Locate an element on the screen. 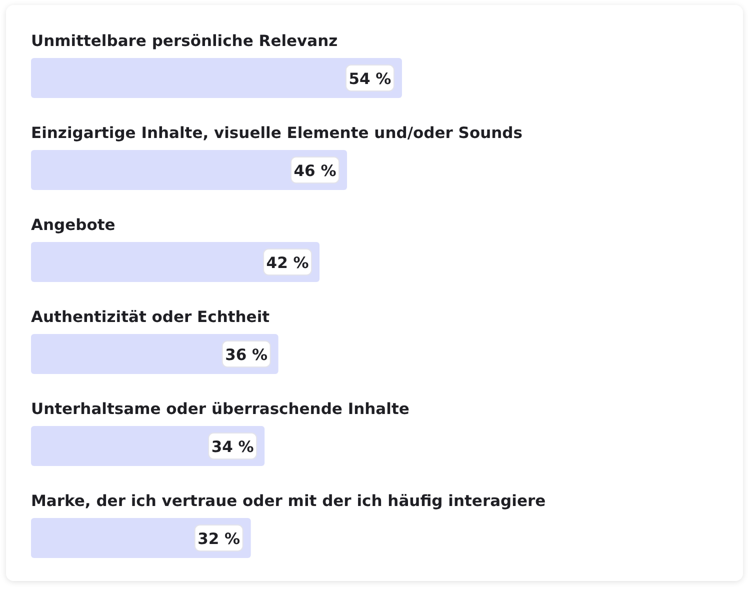 The height and width of the screenshot is (591, 750). data-label: 36 % is located at coordinates (246, 355).